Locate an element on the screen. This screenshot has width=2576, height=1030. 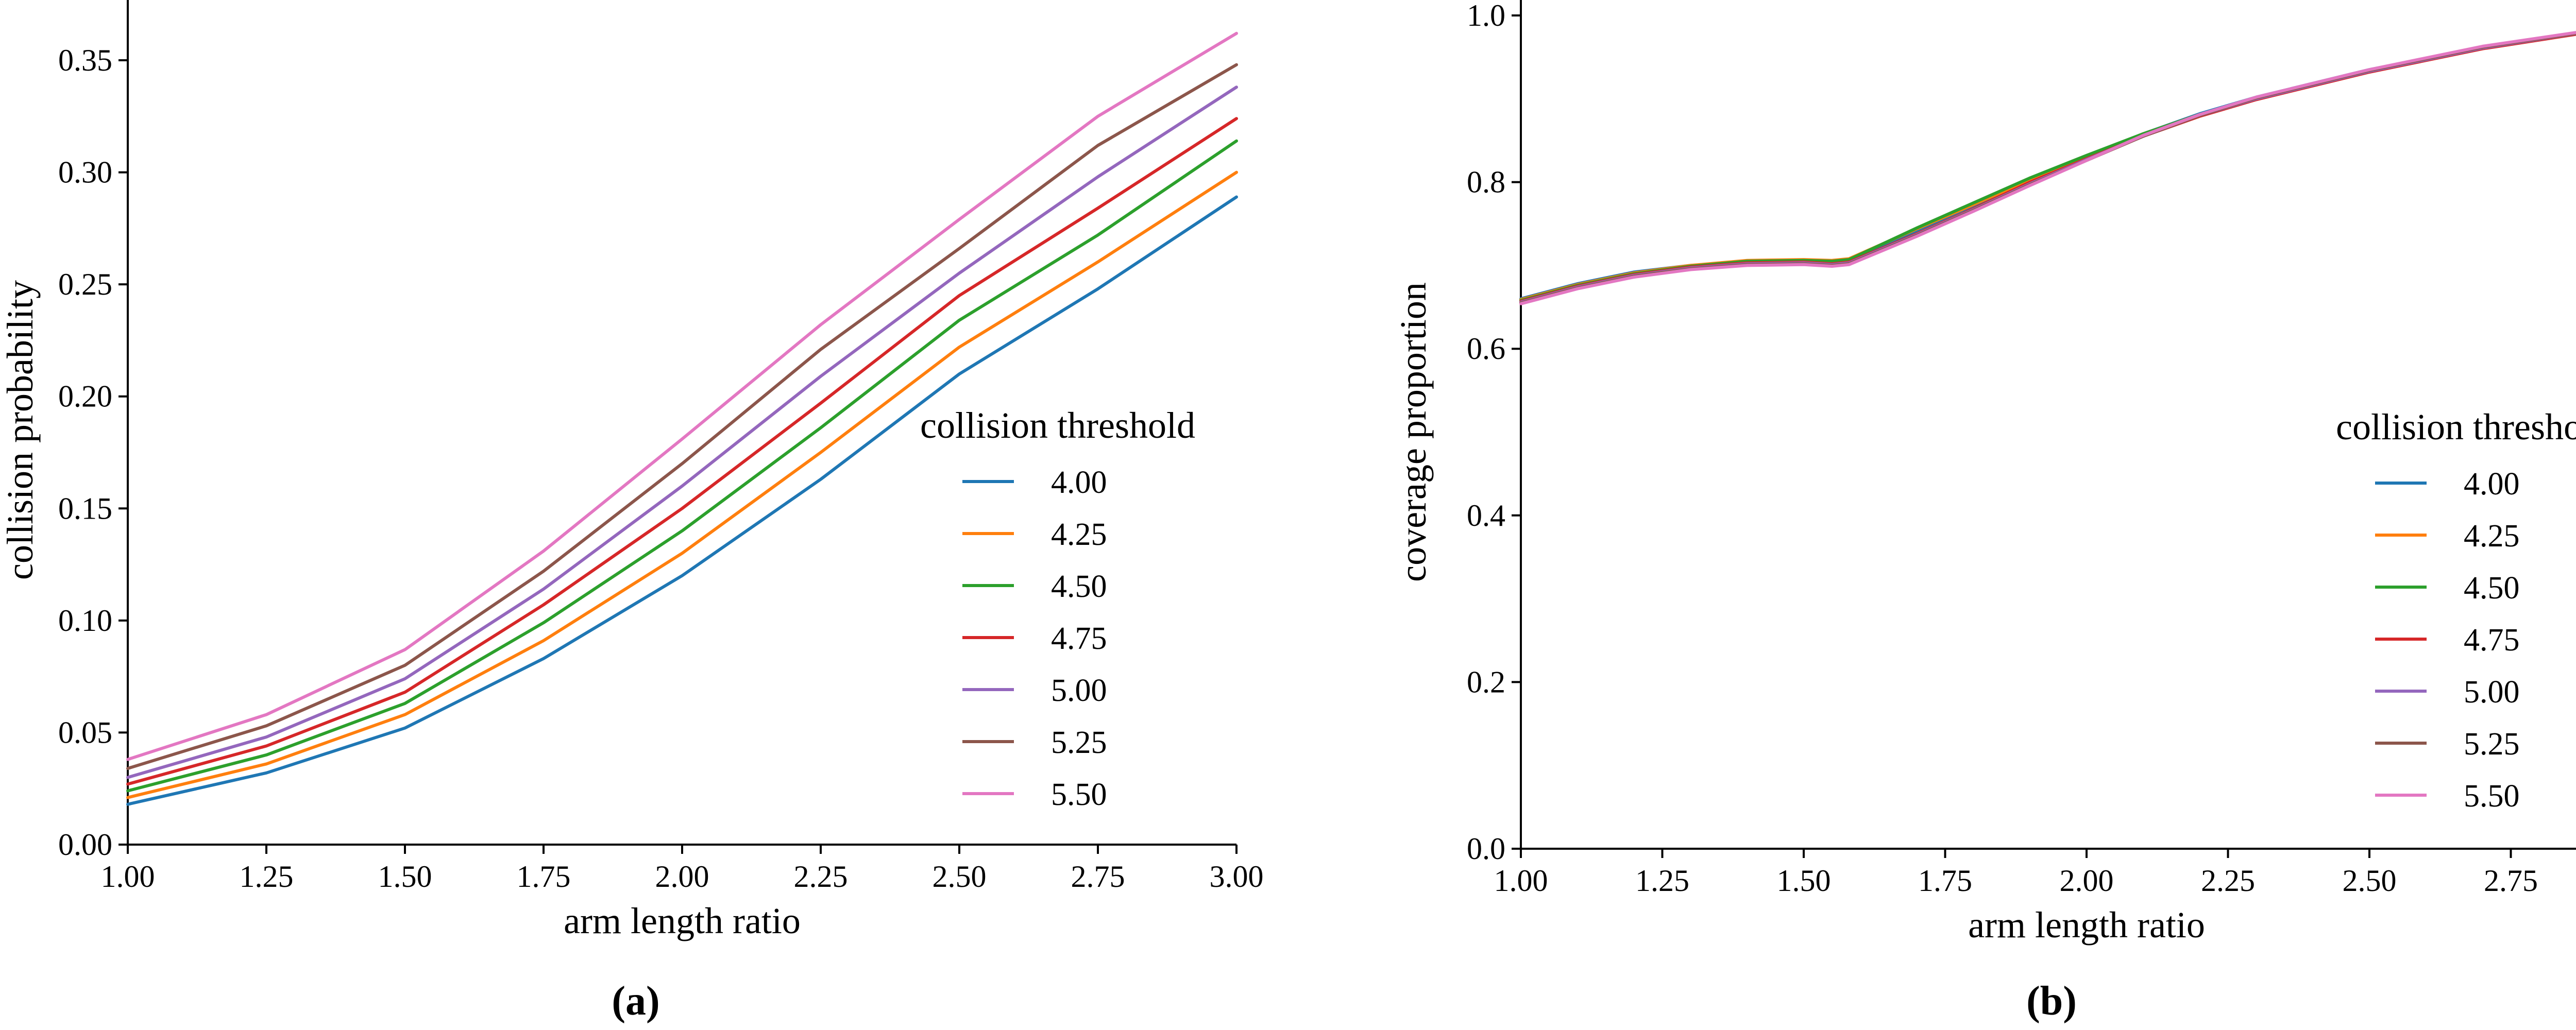
y-tick-label: 0.2 is located at coordinates (1486, 682).